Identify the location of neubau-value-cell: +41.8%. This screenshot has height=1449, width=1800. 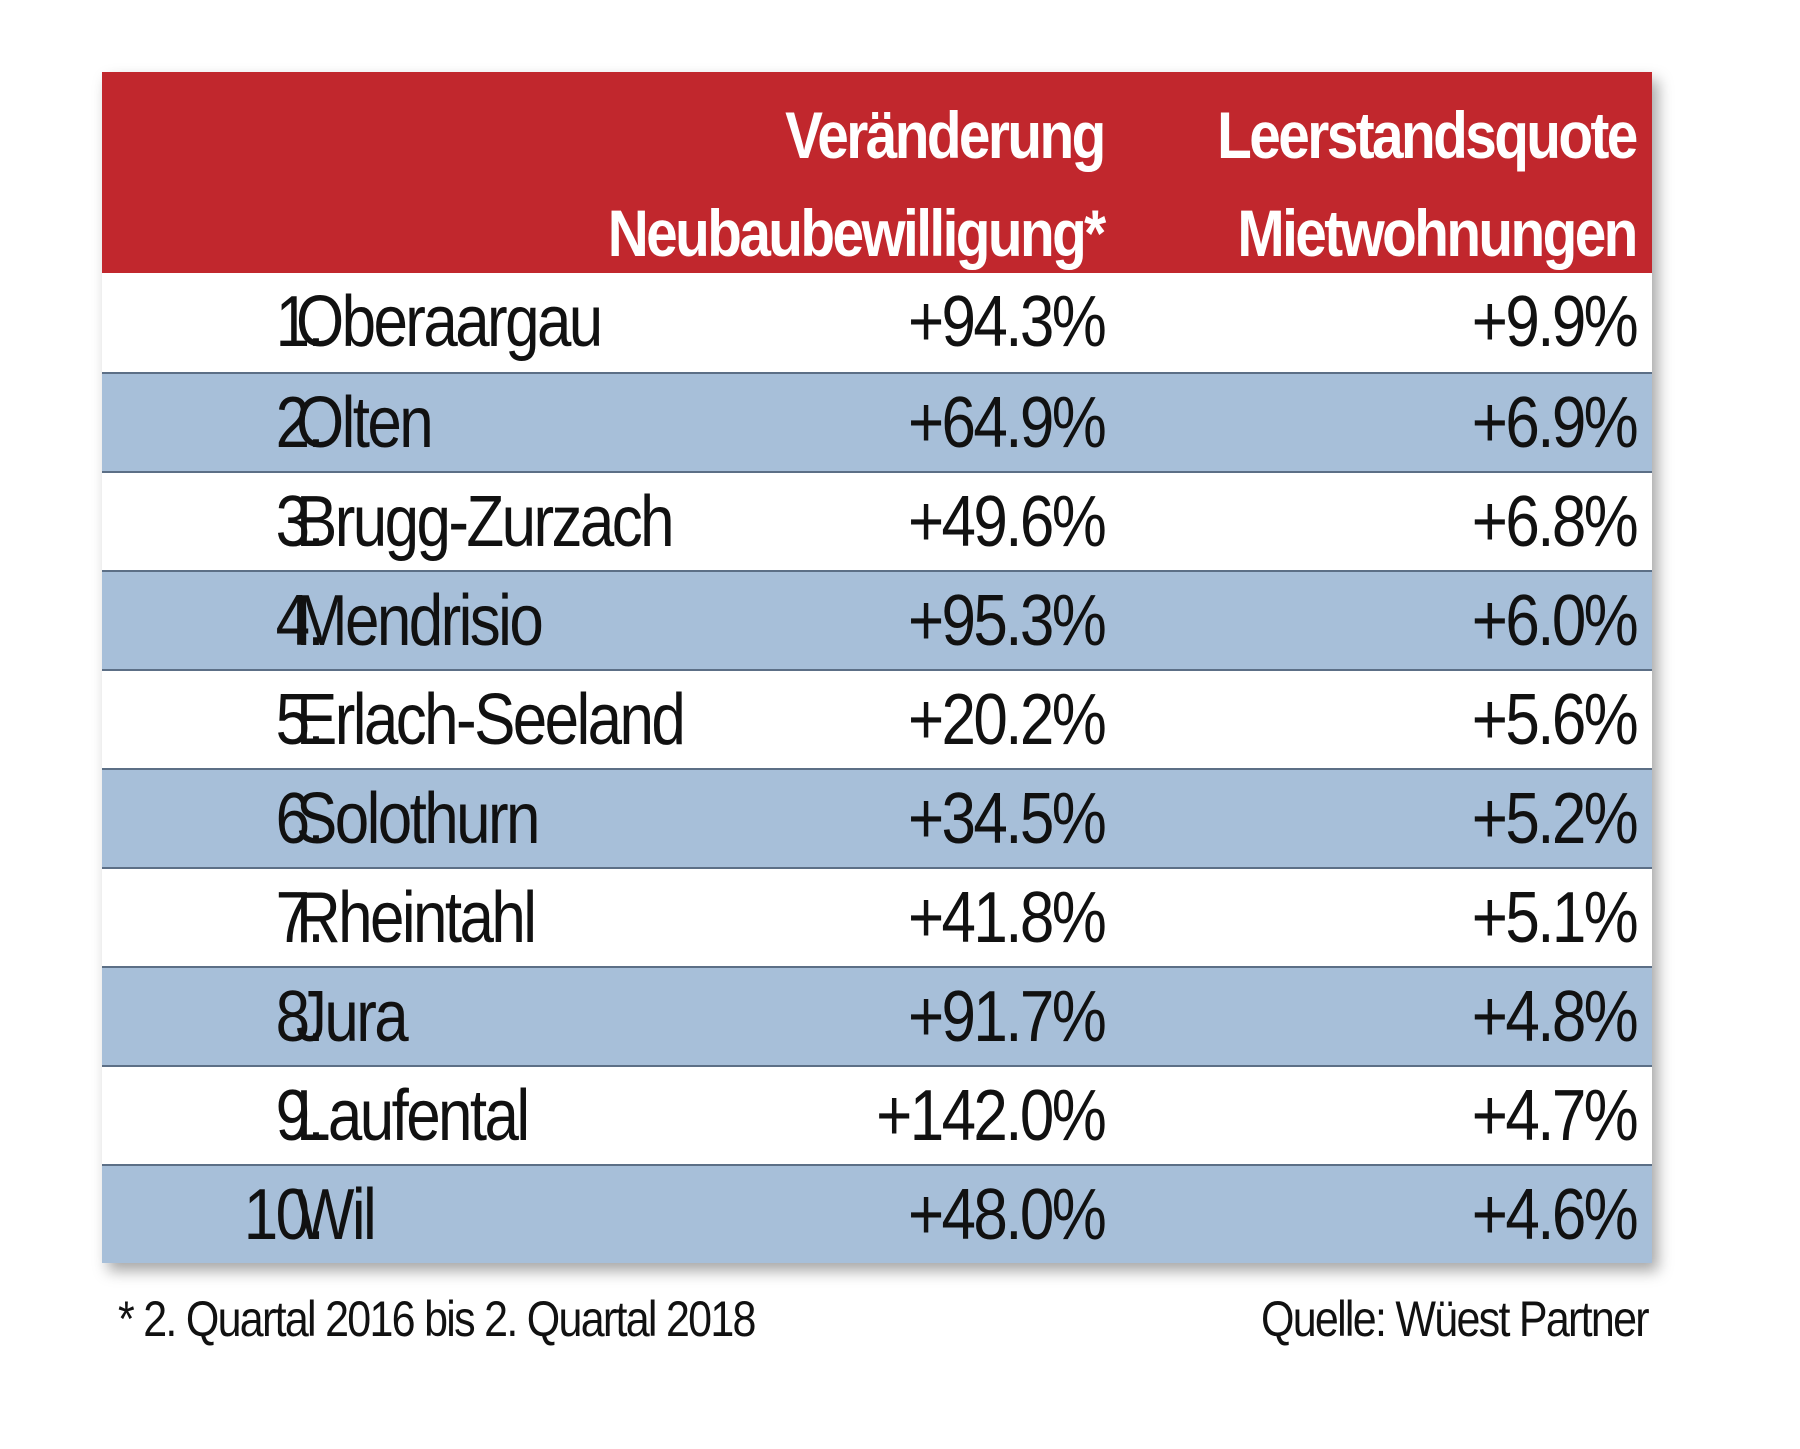
(1007, 918).